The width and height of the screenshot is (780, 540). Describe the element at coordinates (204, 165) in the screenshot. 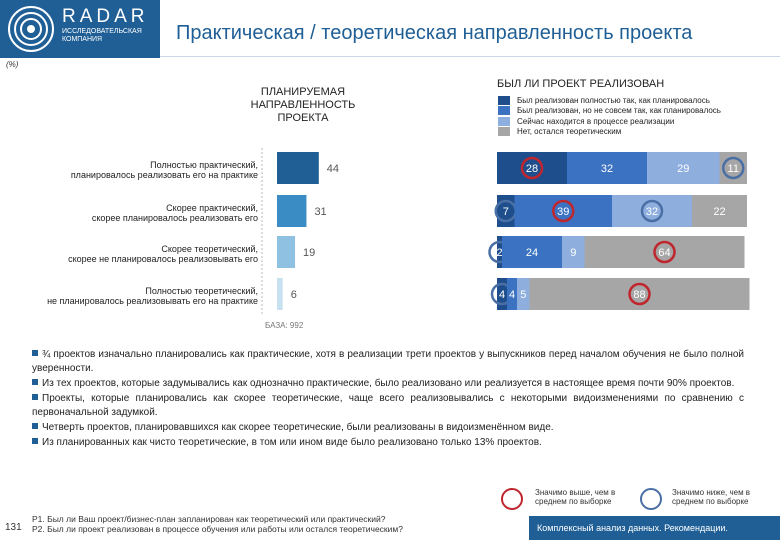

I see `category-label-line: Полностью практический,` at that location.